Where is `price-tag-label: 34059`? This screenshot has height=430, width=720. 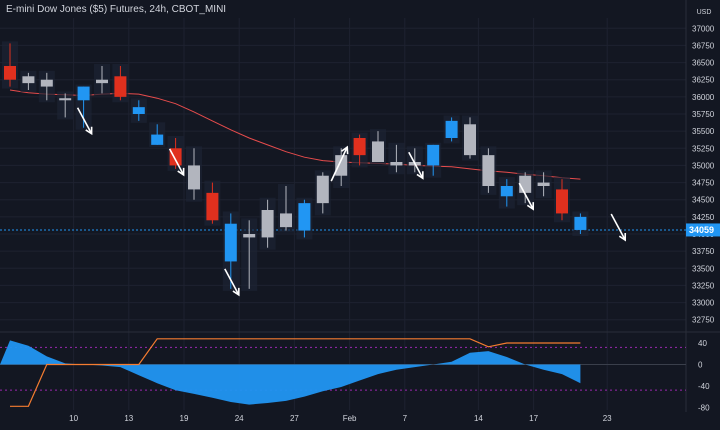
price-tag-label: 34059 is located at coordinates (701, 230).